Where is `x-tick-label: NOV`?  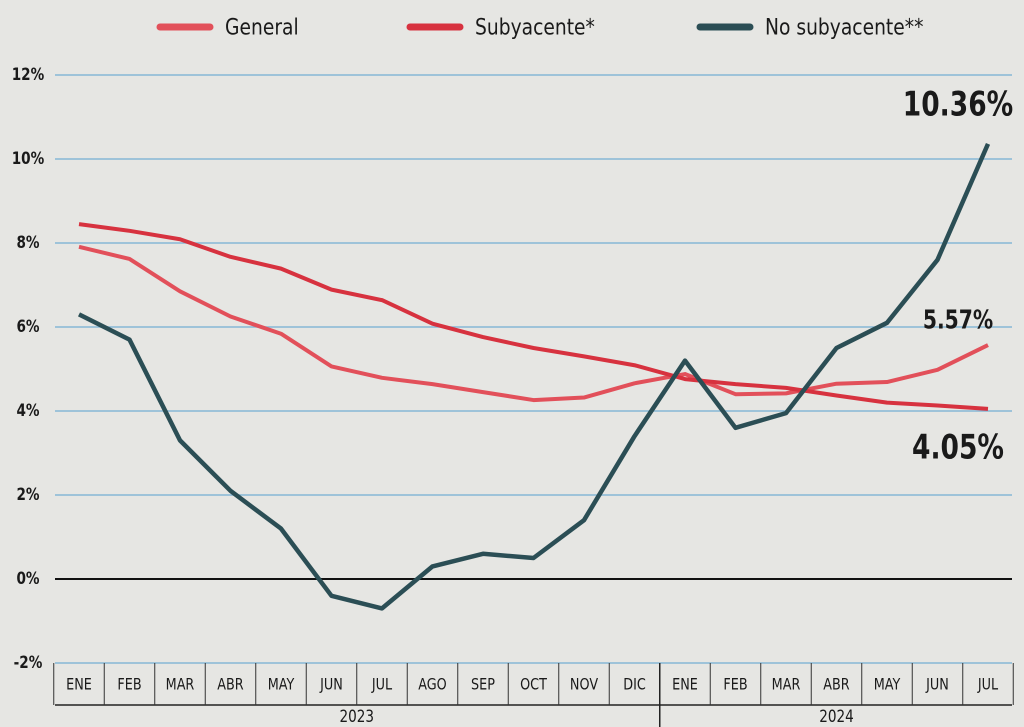
x-tick-label: NOV is located at coordinates (584, 685).